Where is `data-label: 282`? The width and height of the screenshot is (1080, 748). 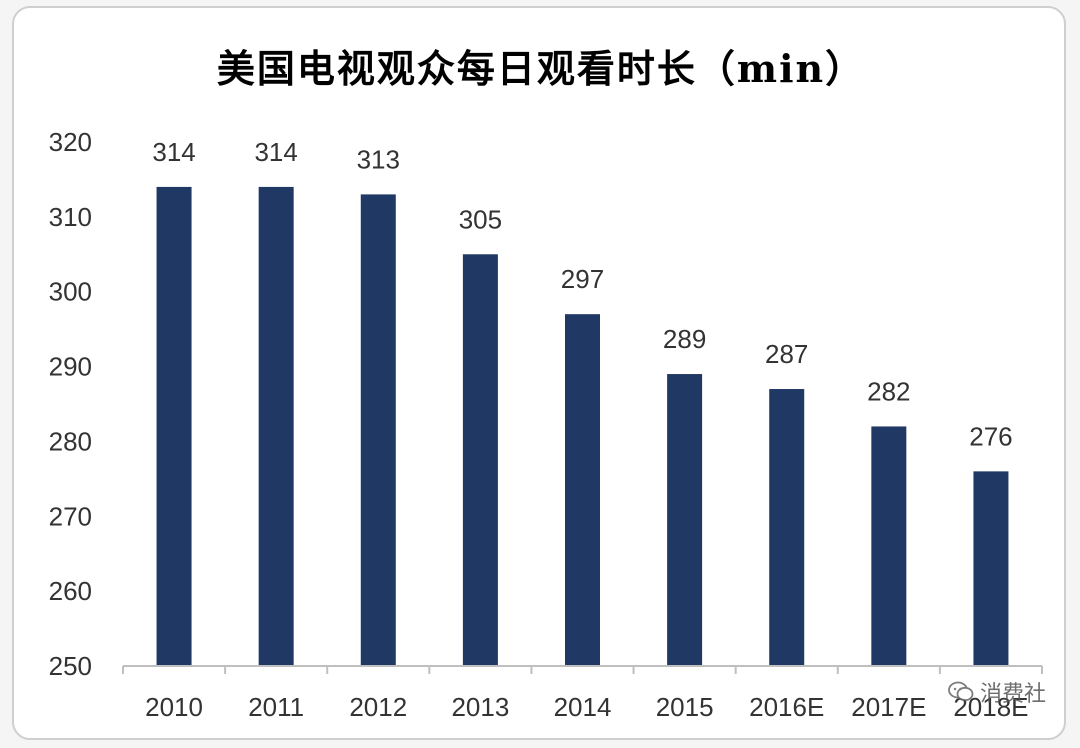
data-label: 282 is located at coordinates (888, 391).